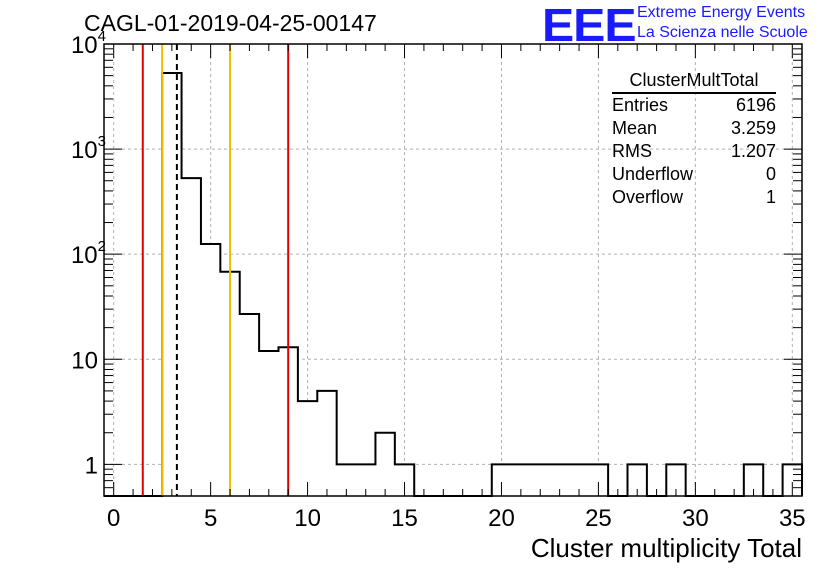 The width and height of the screenshot is (836, 572). Describe the element at coordinates (88, 43) in the screenshot. I see `y-tick-label: 10⁴` at that location.